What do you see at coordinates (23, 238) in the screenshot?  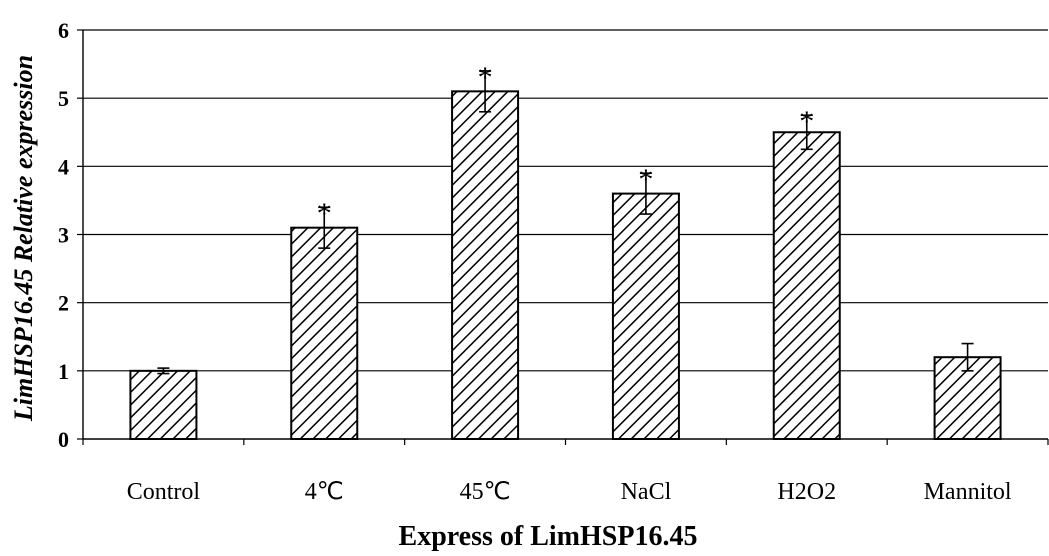 I see `y-axis-title: LimHSP16.45 Relative expression` at bounding box center [23, 238].